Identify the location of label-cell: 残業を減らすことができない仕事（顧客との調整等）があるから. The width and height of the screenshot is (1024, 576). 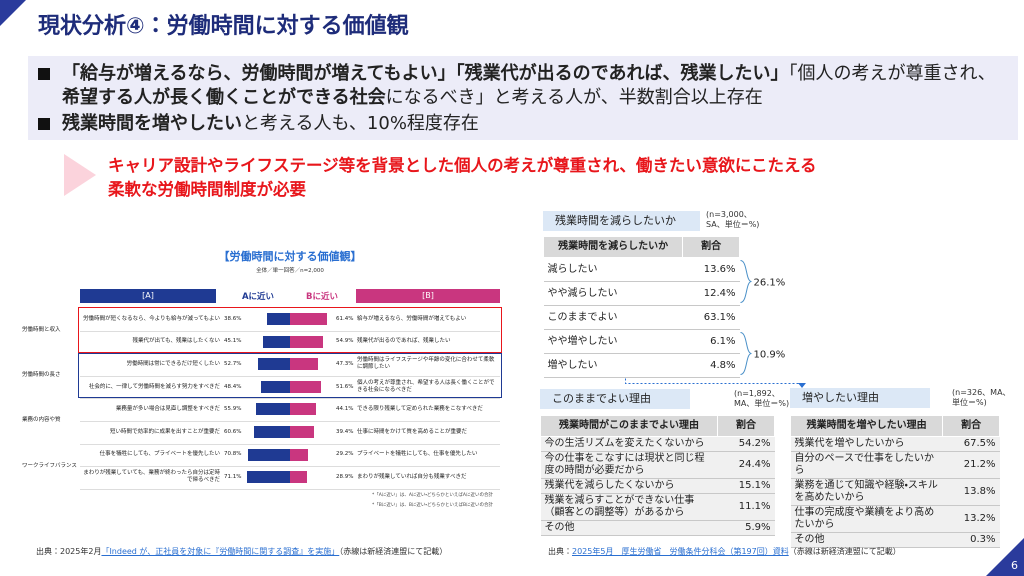
(629, 507).